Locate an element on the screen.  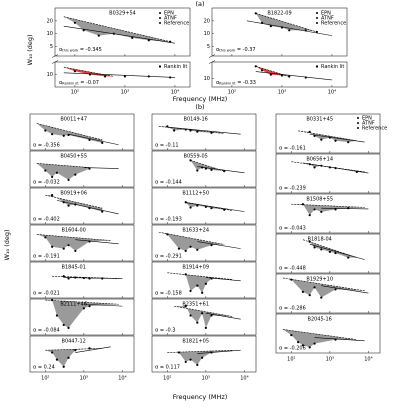
legend-label: ATNF is located at coordinates (327, 19).